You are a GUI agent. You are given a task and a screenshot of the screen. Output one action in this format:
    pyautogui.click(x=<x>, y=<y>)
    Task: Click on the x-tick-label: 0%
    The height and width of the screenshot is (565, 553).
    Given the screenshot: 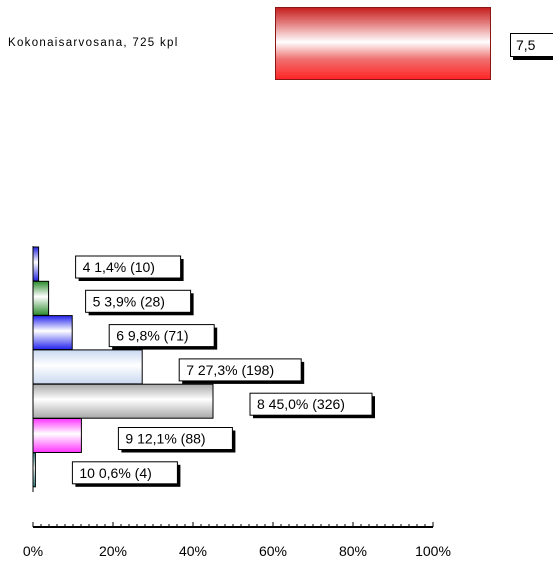 What is the action you would take?
    pyautogui.click(x=33, y=551)
    